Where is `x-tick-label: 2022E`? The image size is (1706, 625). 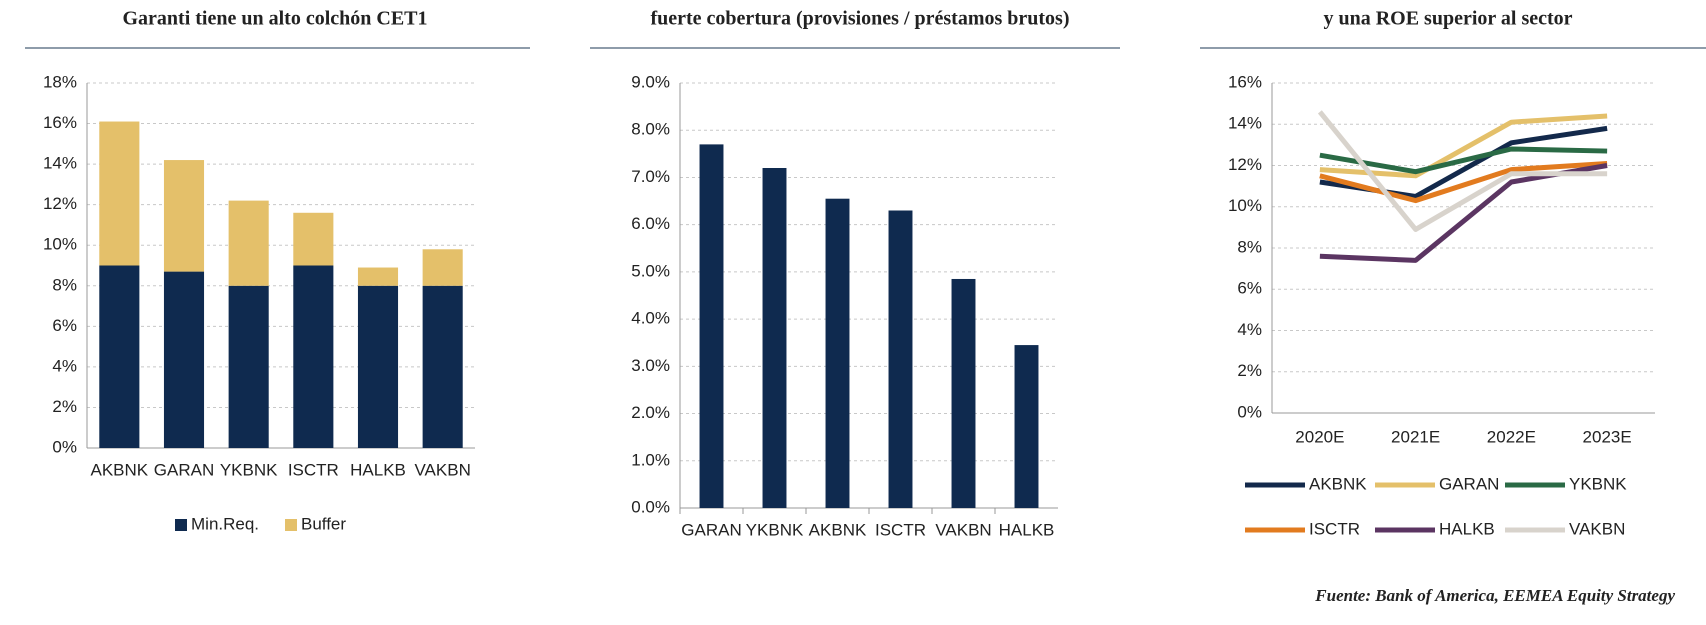 x-tick-label: 2022E is located at coordinates (1511, 436).